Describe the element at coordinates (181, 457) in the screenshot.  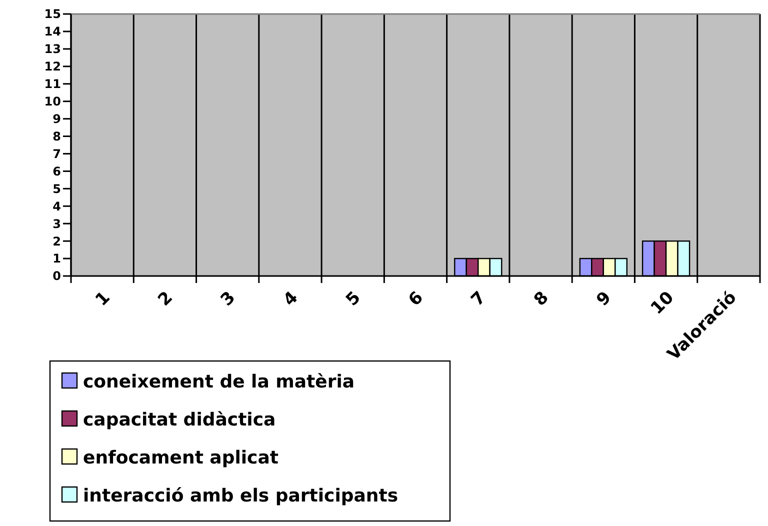
I see `legend-label: enfocament aplicat` at that location.